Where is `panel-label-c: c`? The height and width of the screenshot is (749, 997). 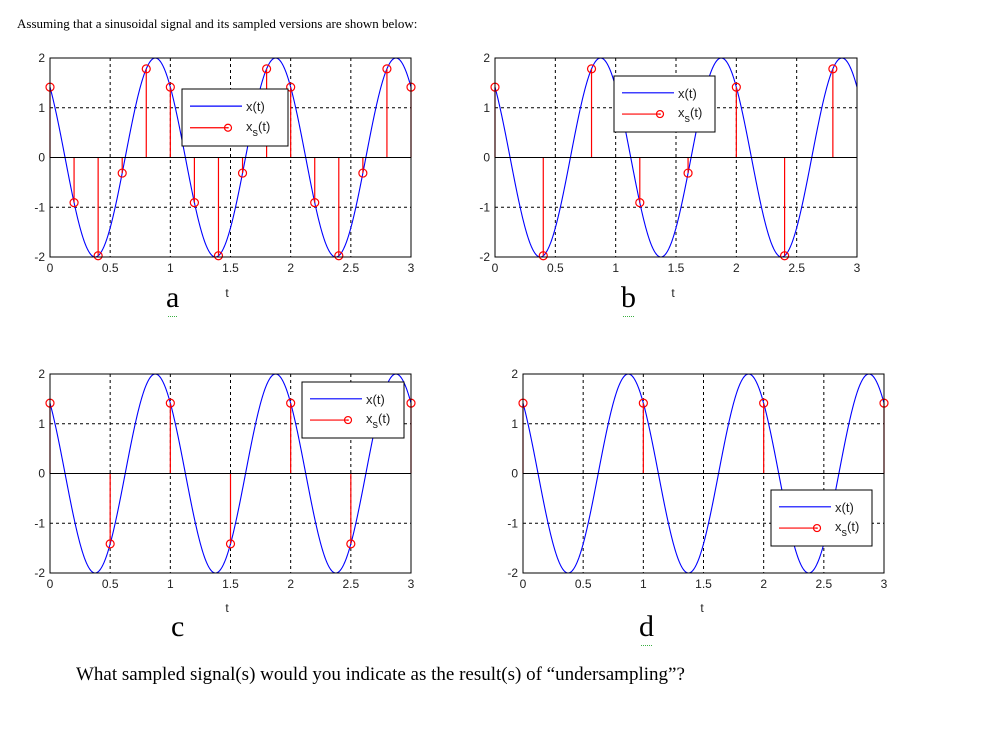
panel-label-c: c is located at coordinates (178, 626).